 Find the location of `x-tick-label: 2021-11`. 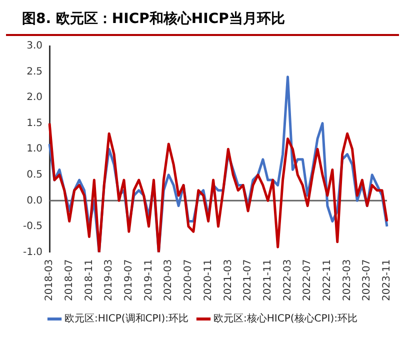

x-tick-label: 2021-11 is located at coordinates (268, 280).